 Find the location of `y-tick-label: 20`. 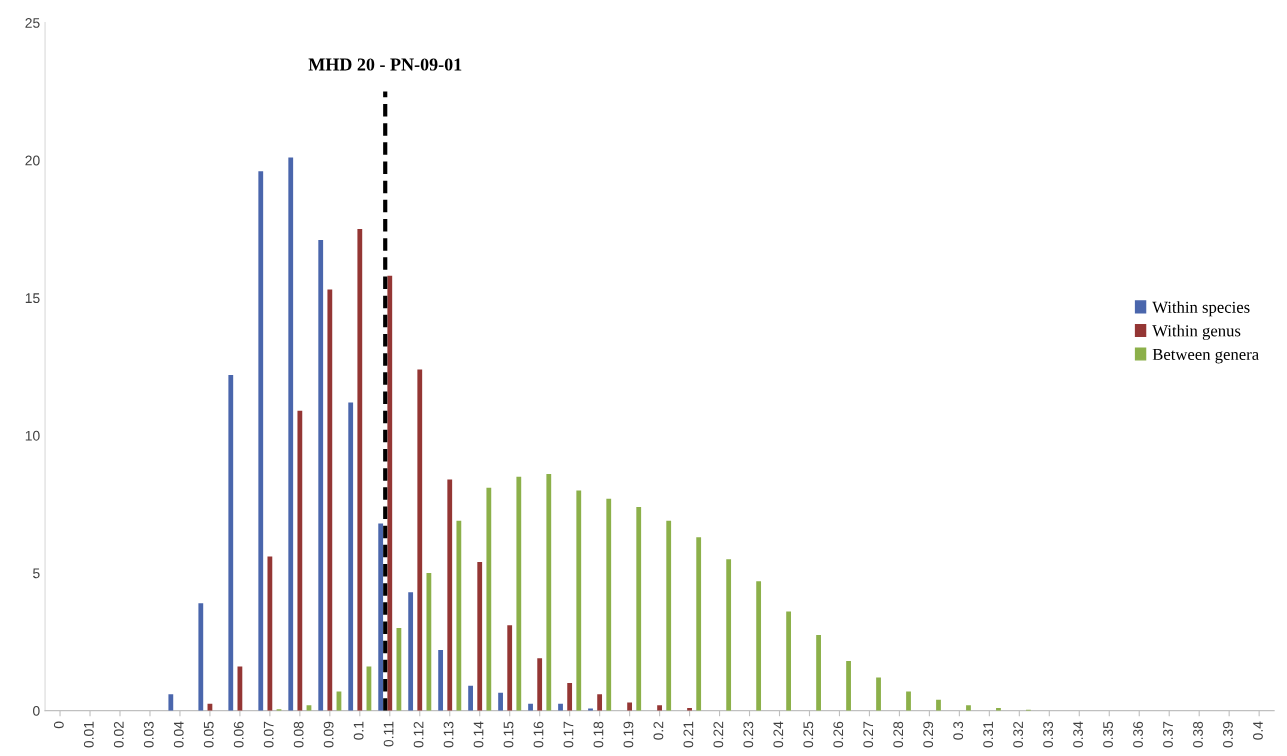

y-tick-label: 20 is located at coordinates (32, 160).